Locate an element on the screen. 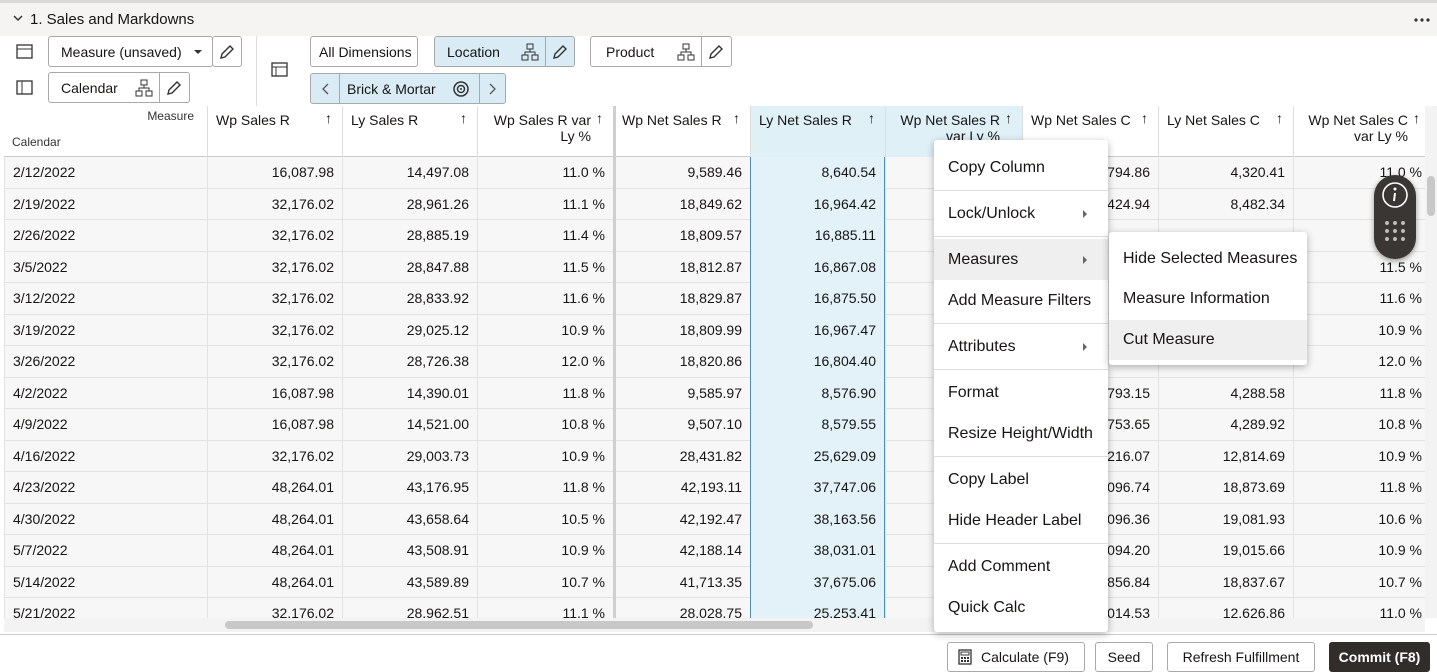 This screenshot has width=1437, height=672. panel-icon is located at coordinates (25, 88).